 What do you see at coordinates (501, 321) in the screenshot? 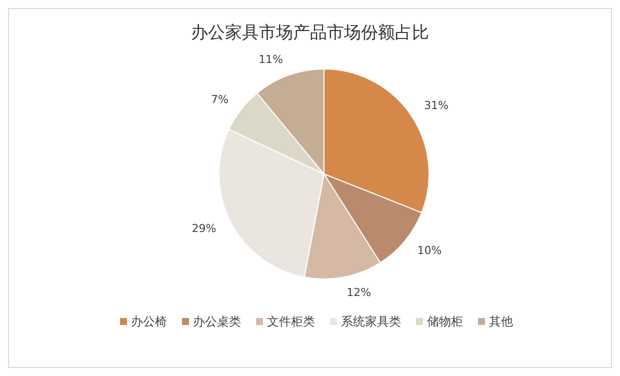
I see `legend-label: 其他` at bounding box center [501, 321].